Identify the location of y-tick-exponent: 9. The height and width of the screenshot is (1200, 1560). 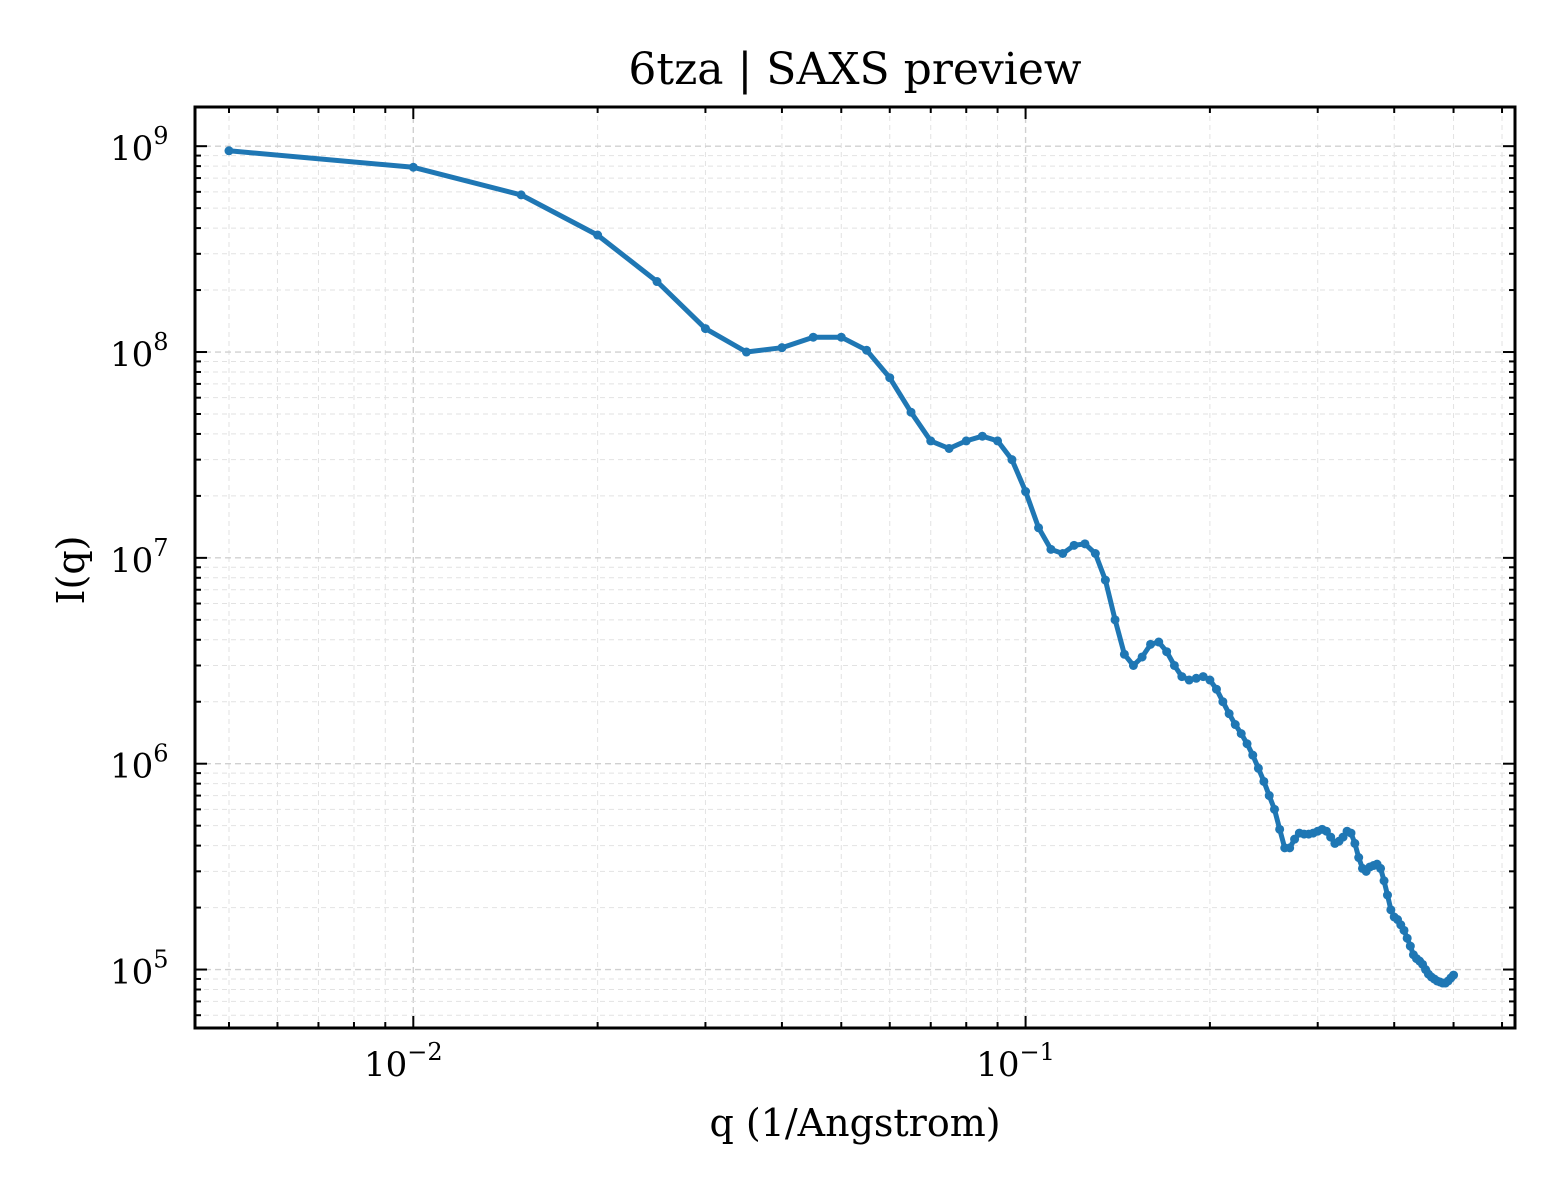
(160, 136).